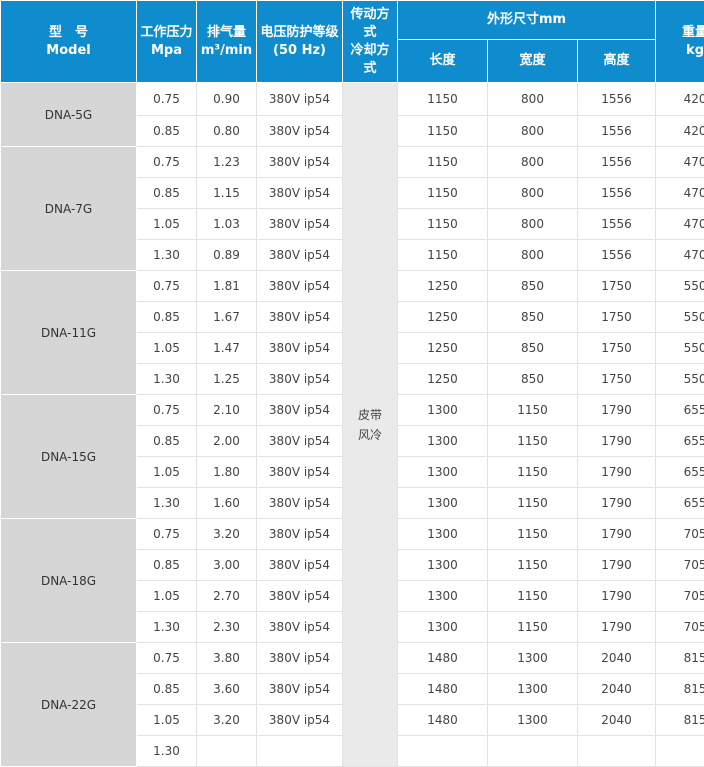 The image size is (704, 767). I want to click on cell-length, so click(443, 751).